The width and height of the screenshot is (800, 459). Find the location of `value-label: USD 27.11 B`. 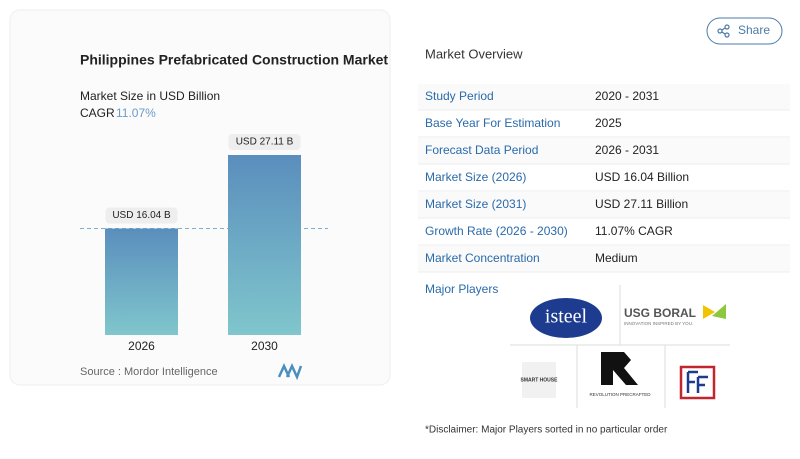

value-label: USD 27.11 B is located at coordinates (265, 142).